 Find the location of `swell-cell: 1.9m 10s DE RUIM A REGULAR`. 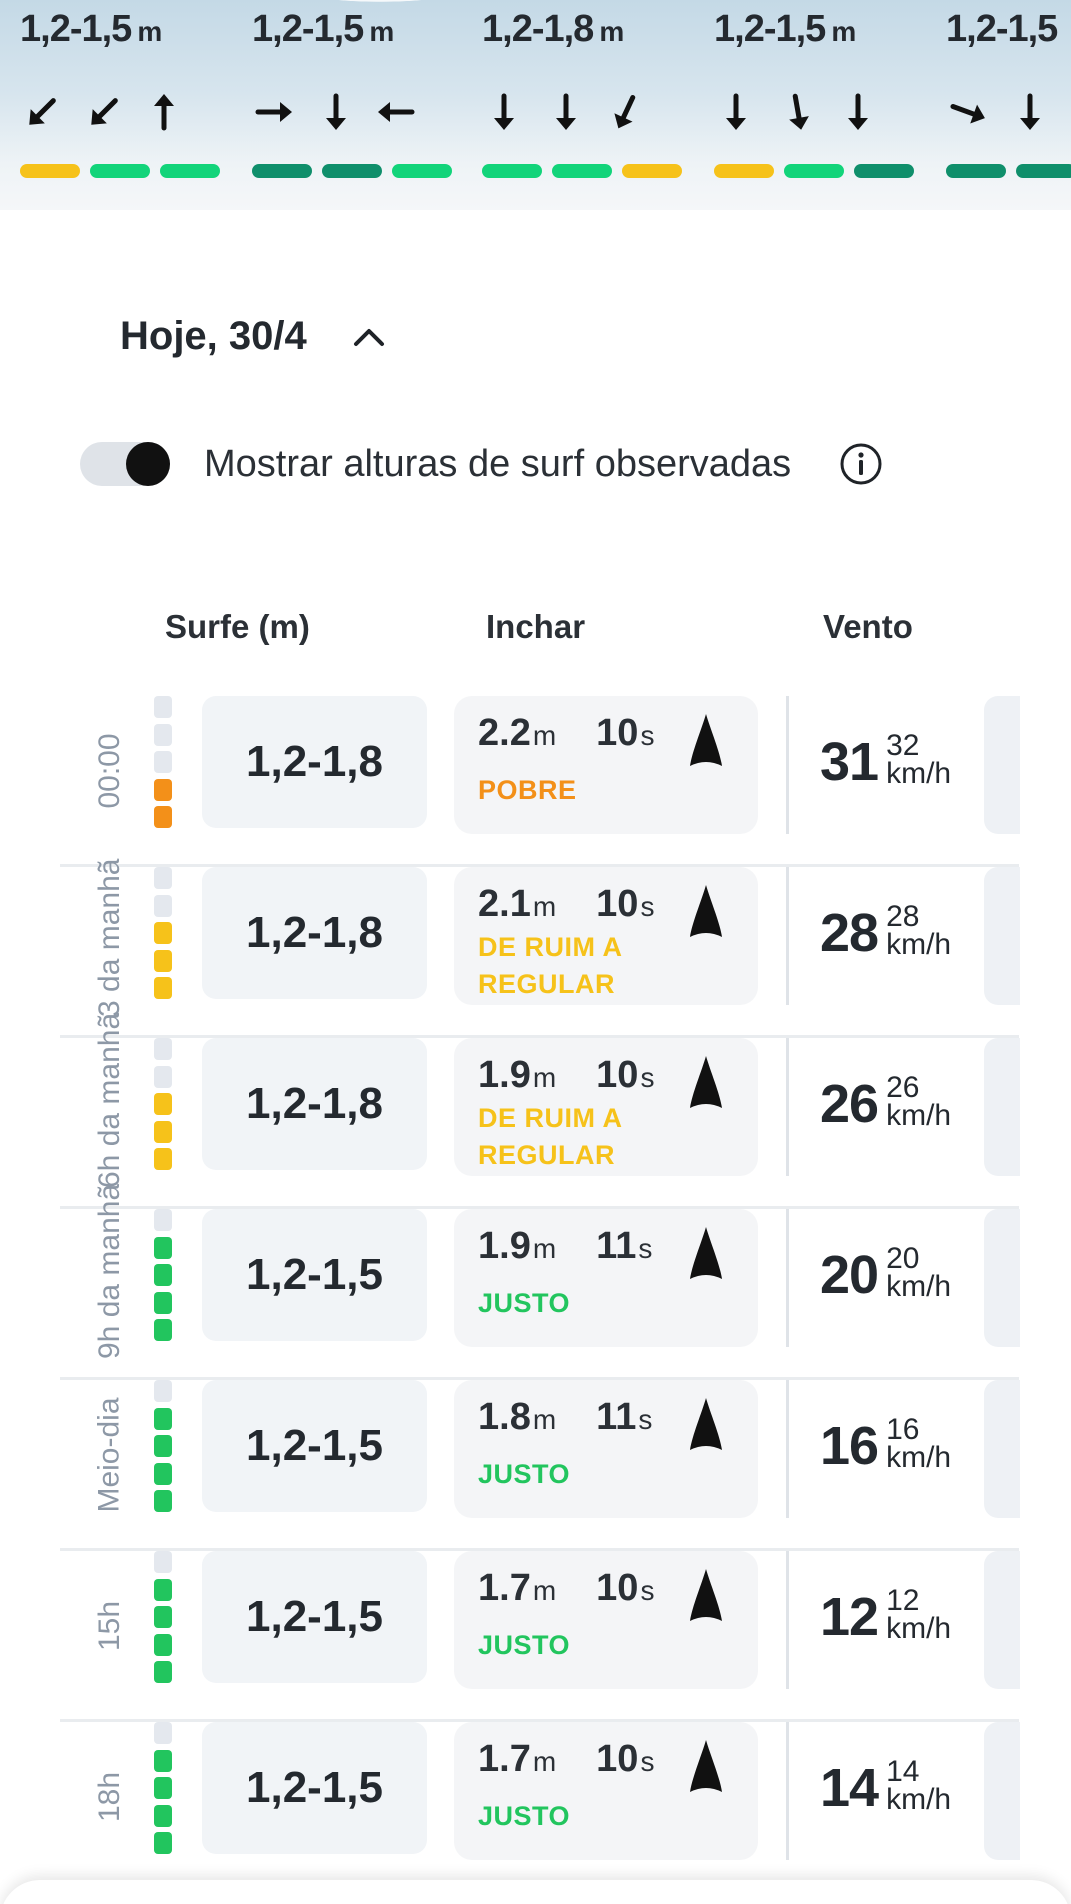

swell-cell: 1.9m 10s DE RUIM A REGULAR is located at coordinates (606, 1107).